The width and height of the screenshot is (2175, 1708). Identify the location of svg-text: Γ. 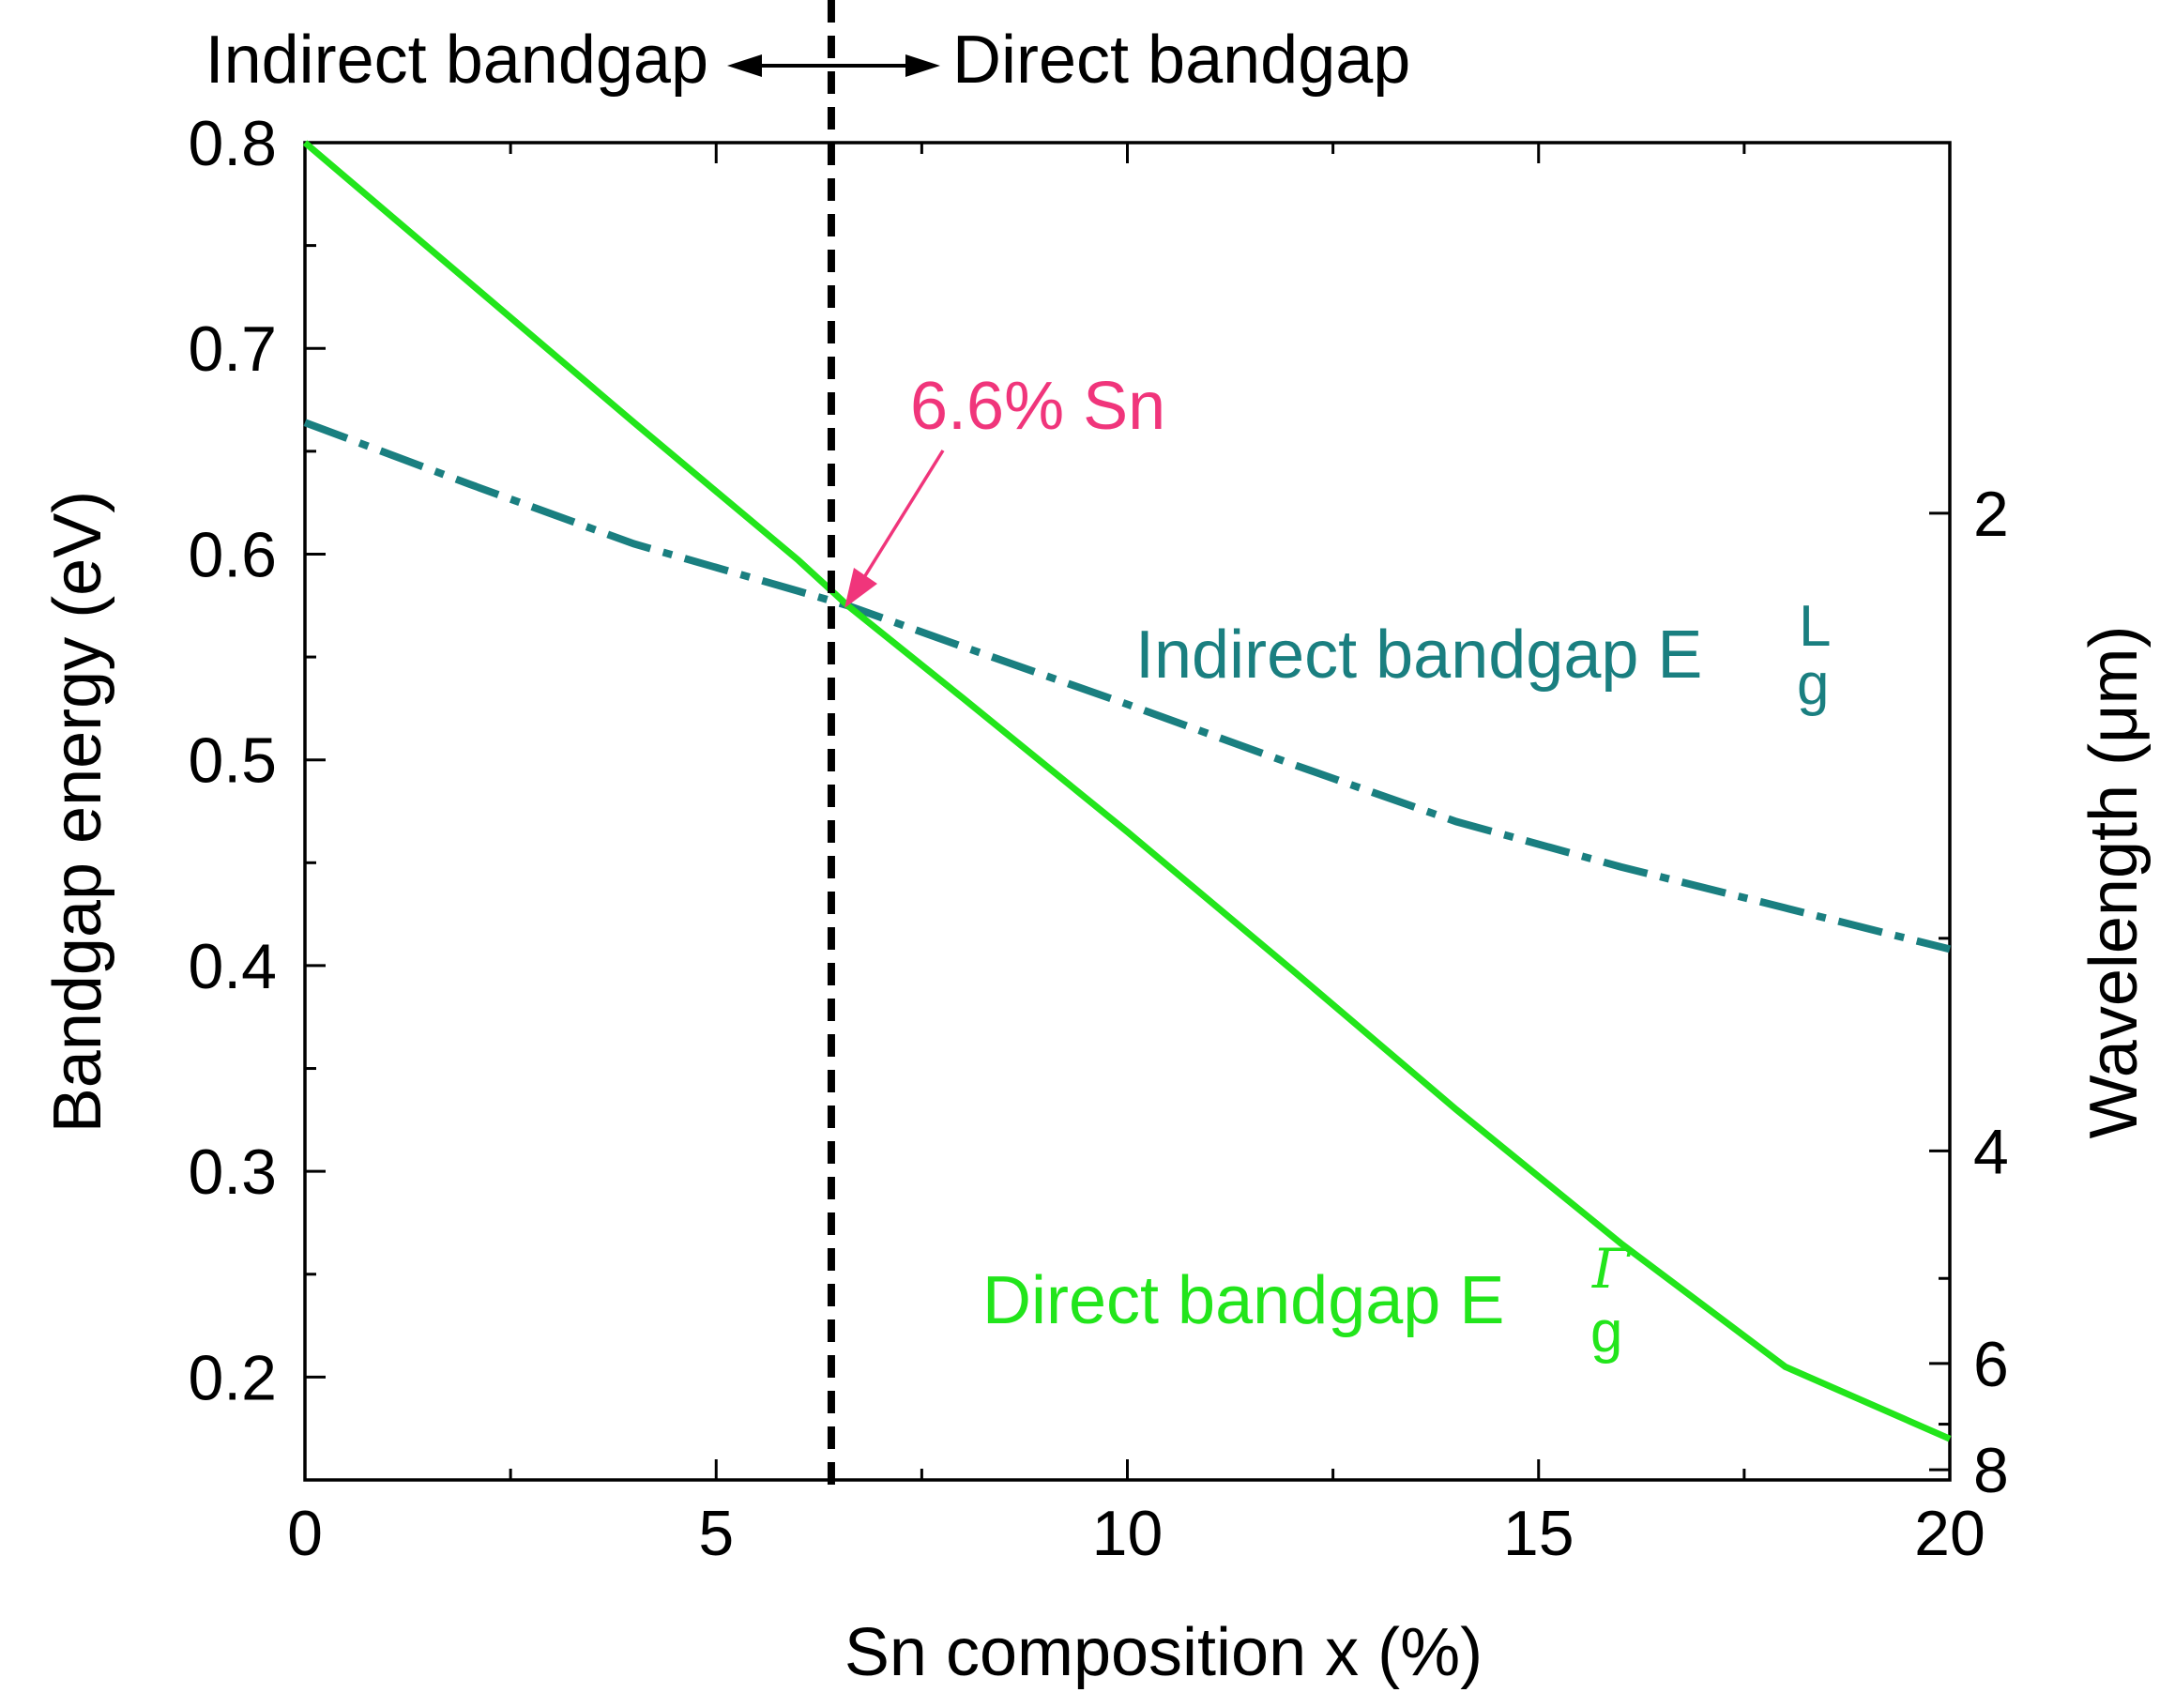
(1612, 1269).